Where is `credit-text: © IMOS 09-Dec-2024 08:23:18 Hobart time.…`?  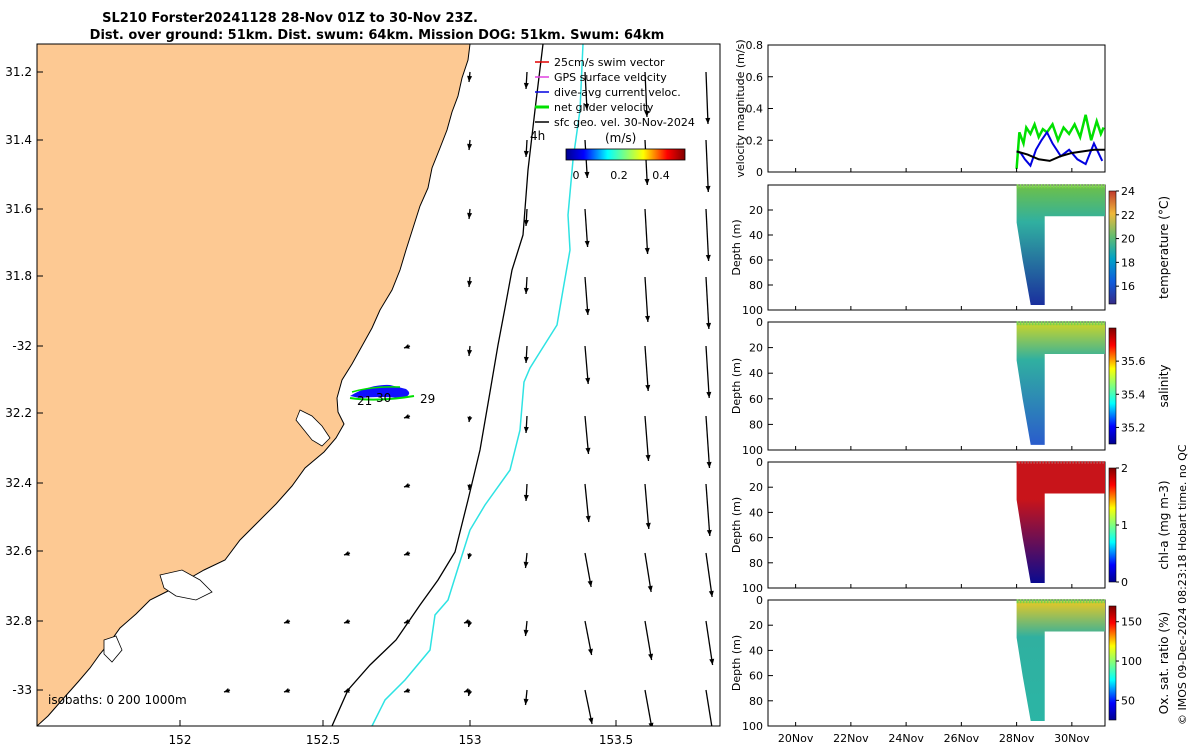
credit-text: © IMOS 09-Dec-2024 08:23:18 Hobart time.… is located at coordinates (1182, 584).